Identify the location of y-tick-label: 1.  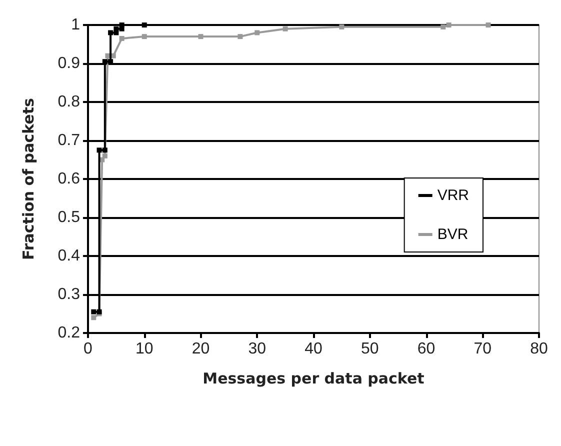
(75, 25).